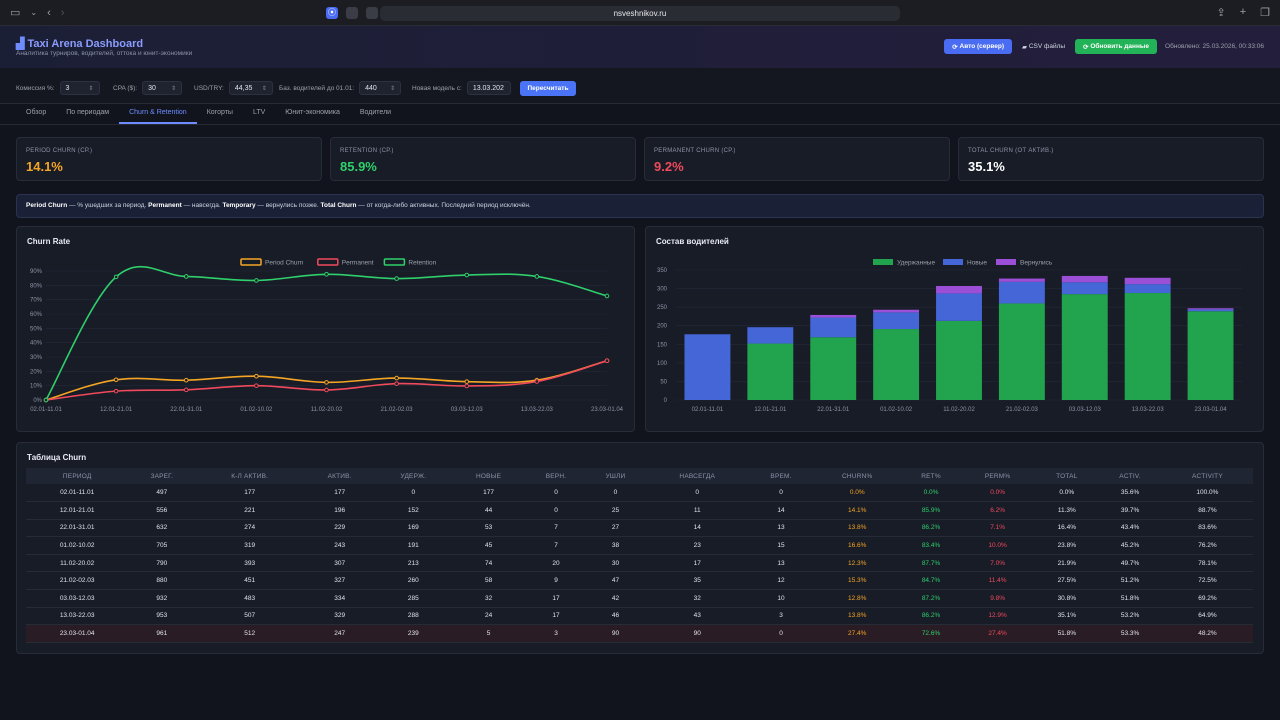 Image resolution: width=1280 pixels, height=720 pixels. Describe the element at coordinates (34, 12) in the screenshot. I see `chevron-down-icon: ⌄` at that location.